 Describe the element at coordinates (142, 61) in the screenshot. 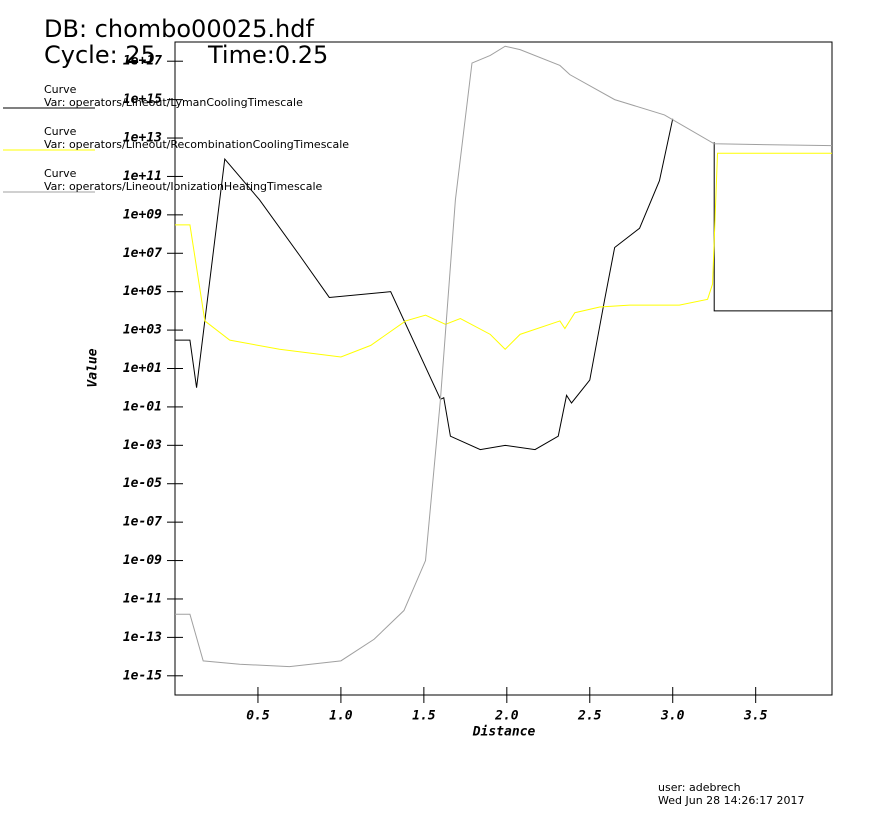

I see `y-tick-label: 1e+17` at that location.